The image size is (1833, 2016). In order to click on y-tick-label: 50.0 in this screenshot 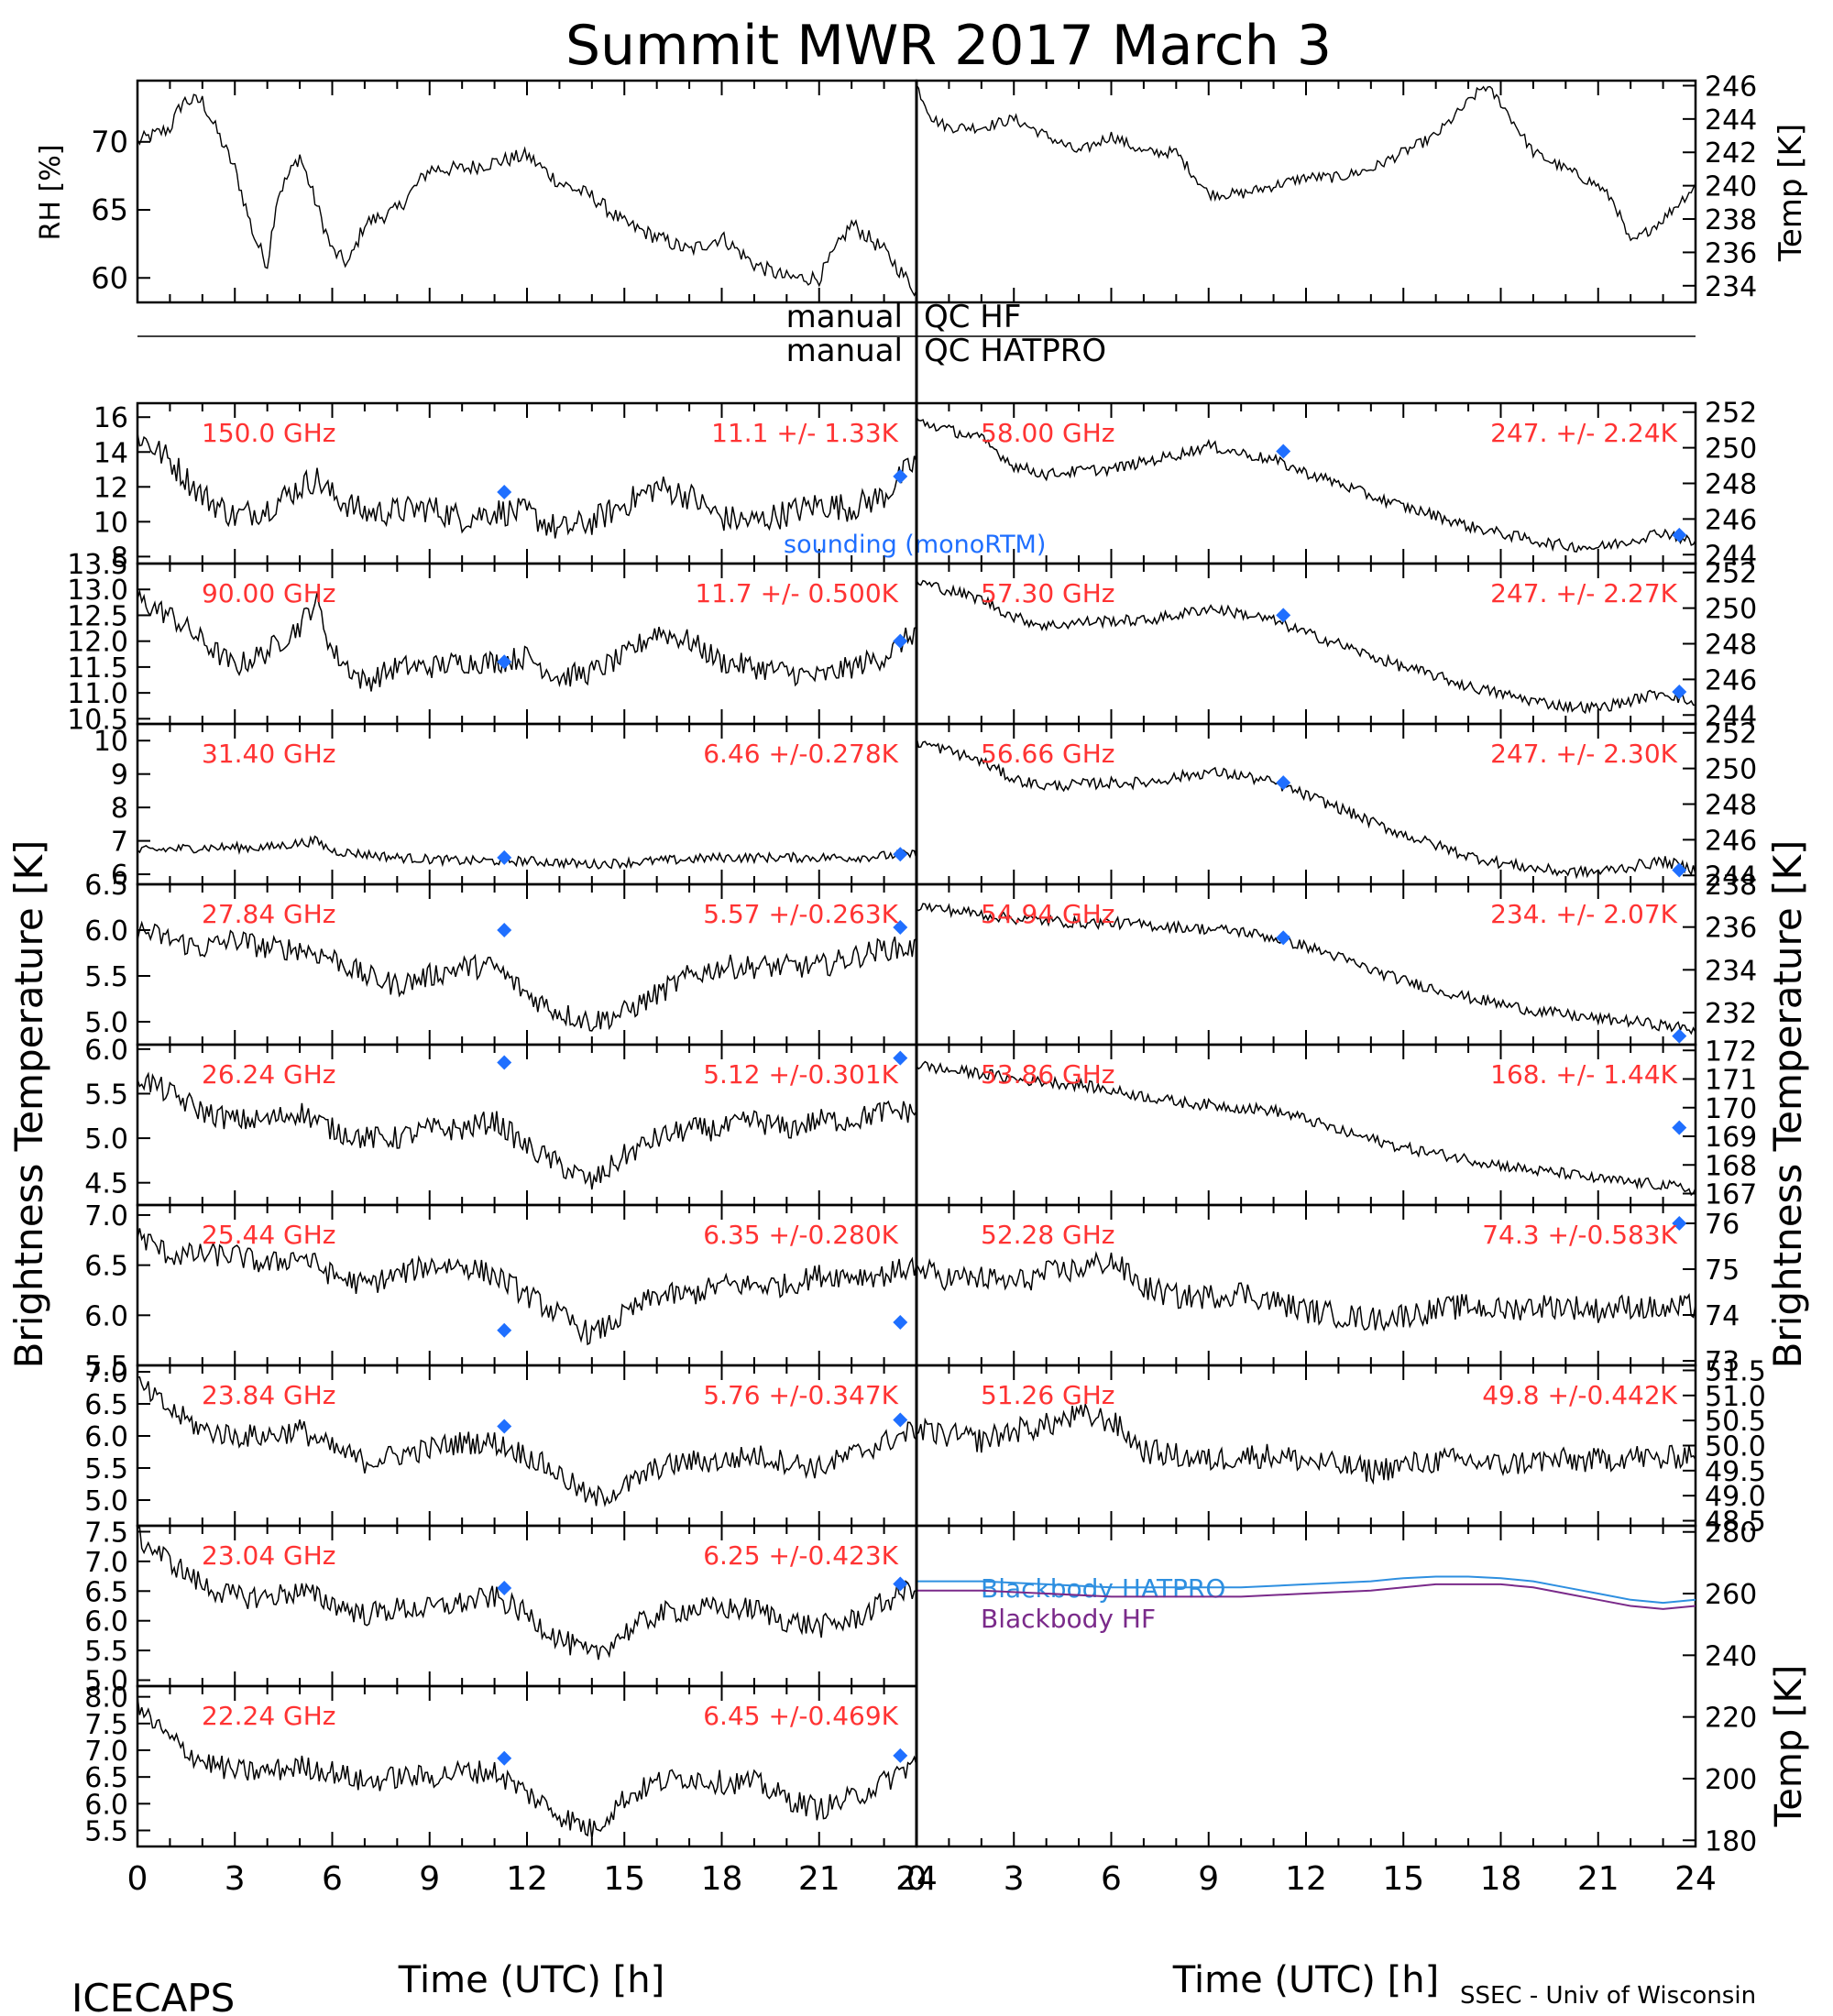, I will do `click(1735, 1447)`.